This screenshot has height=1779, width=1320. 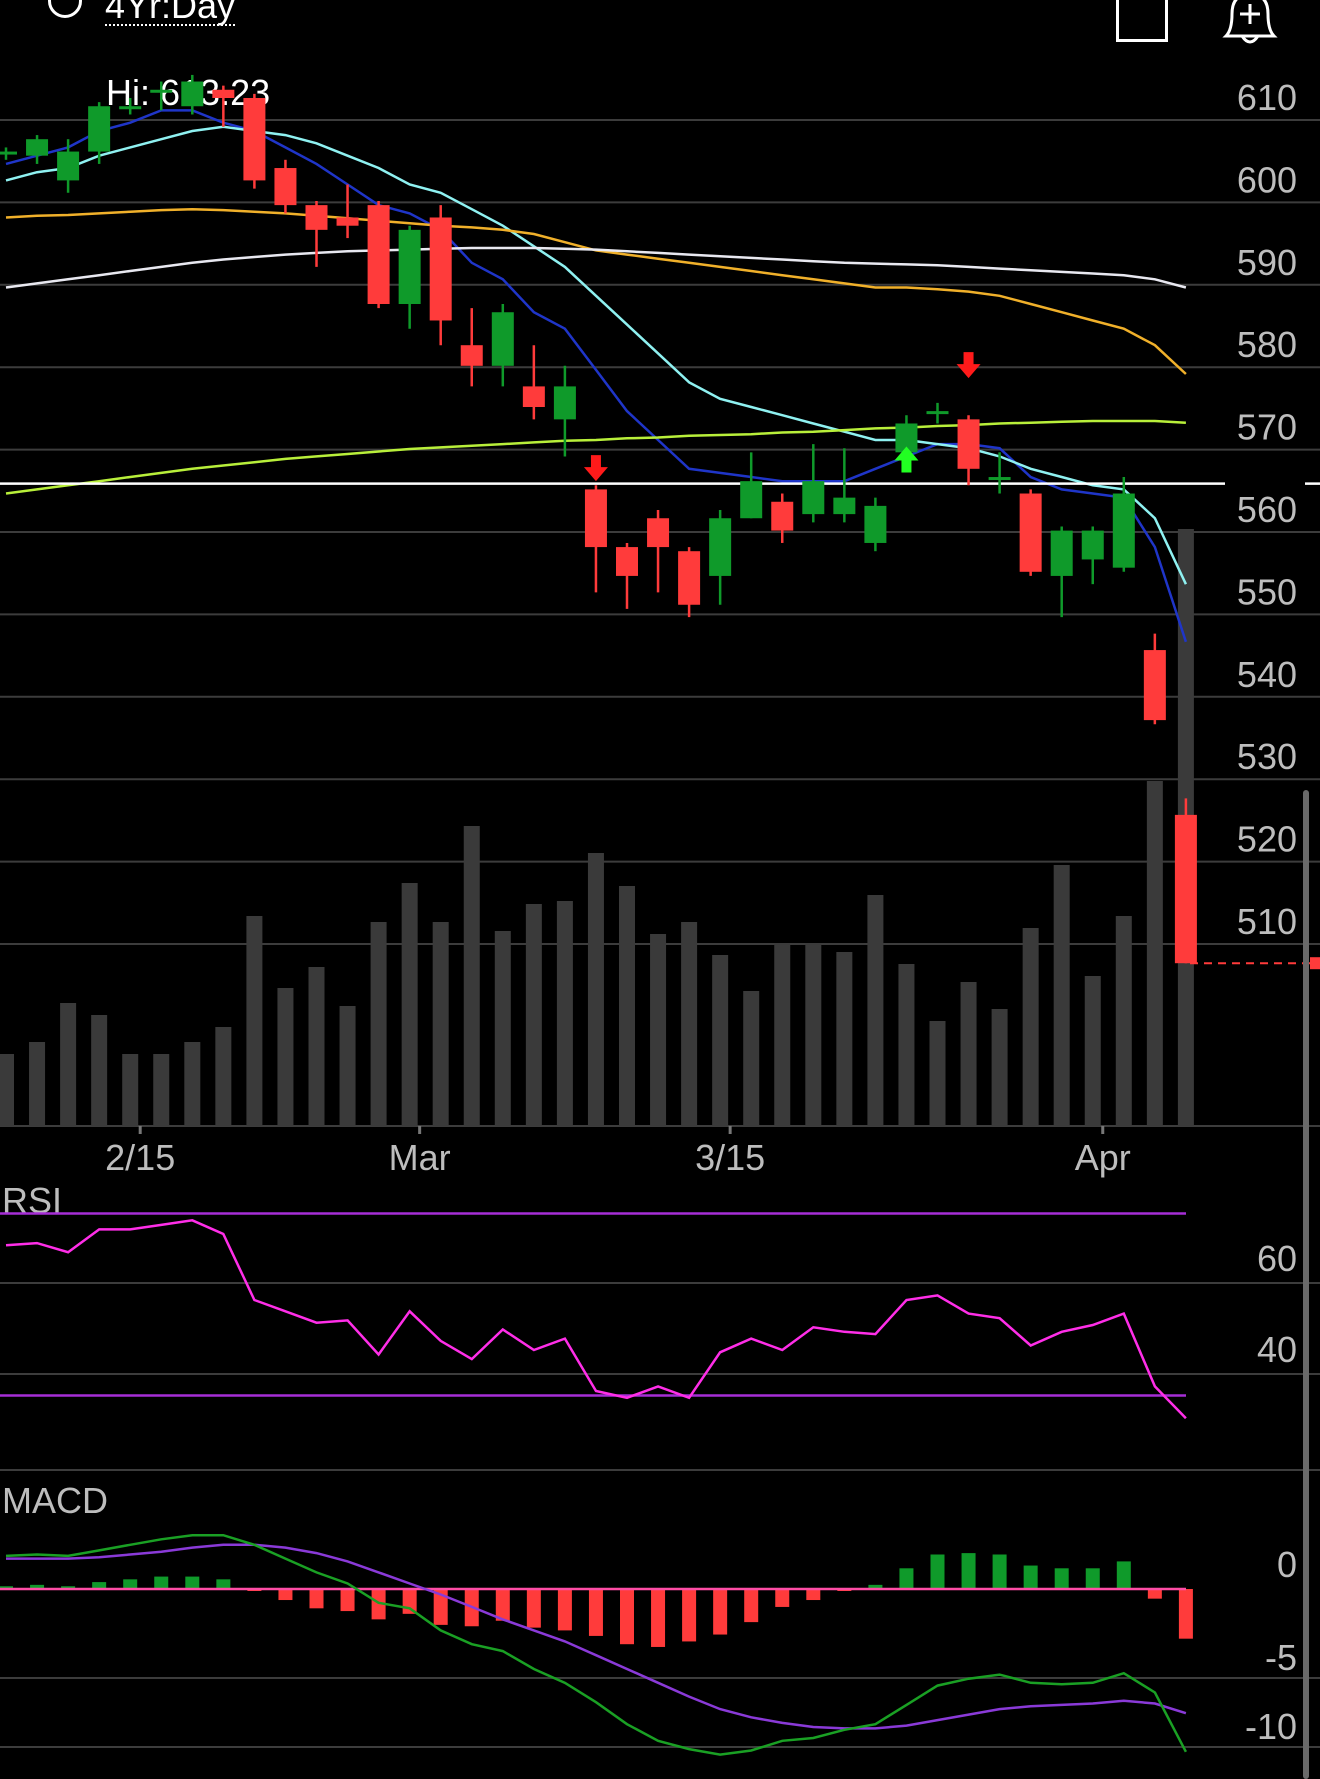 What do you see at coordinates (1267, 839) in the screenshot?
I see `price-tick-label: 520` at bounding box center [1267, 839].